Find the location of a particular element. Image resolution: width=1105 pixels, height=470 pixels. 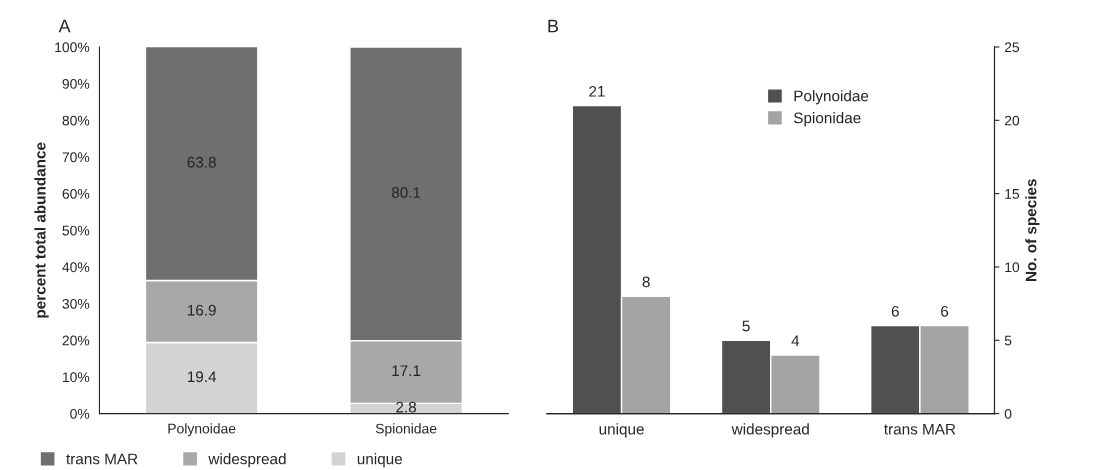

x-tick-label: Polynoidae is located at coordinates (202, 430).